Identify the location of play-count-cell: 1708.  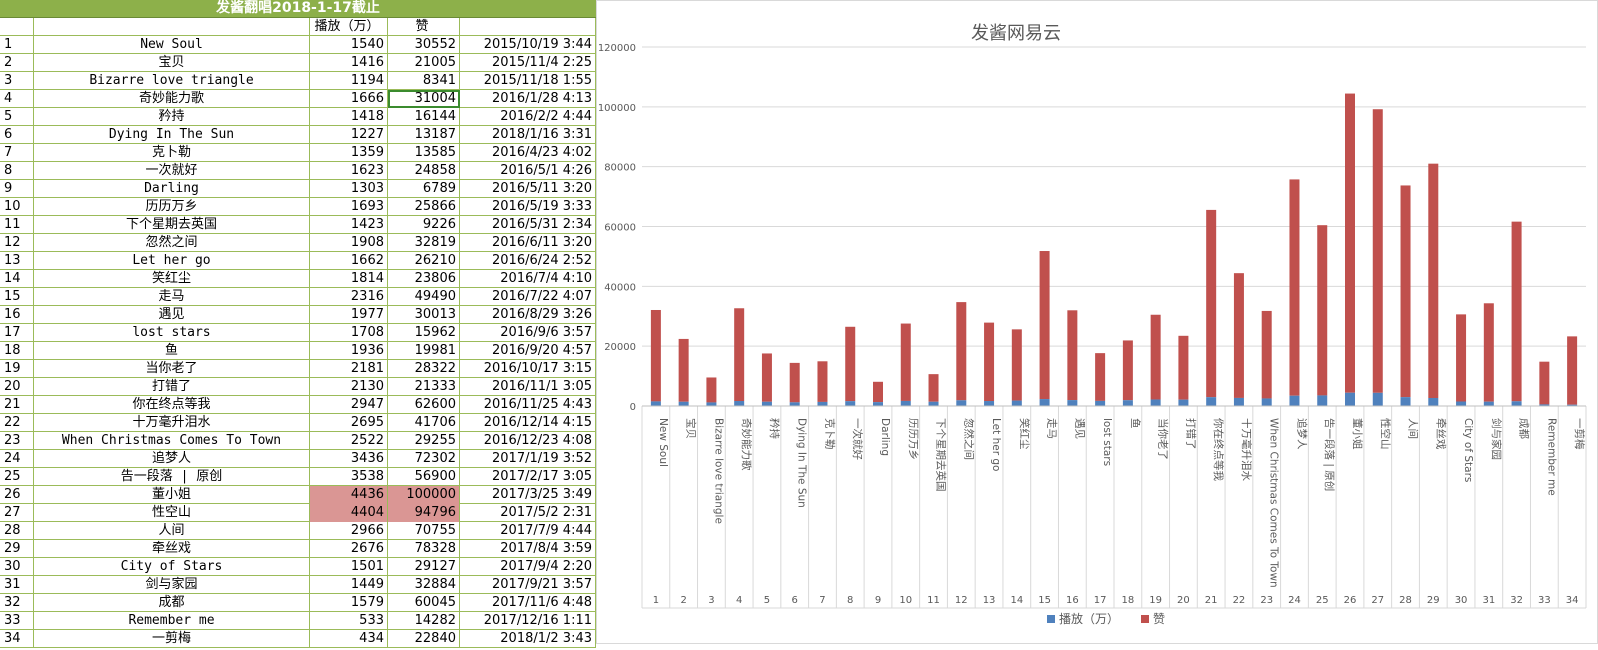
(349, 333).